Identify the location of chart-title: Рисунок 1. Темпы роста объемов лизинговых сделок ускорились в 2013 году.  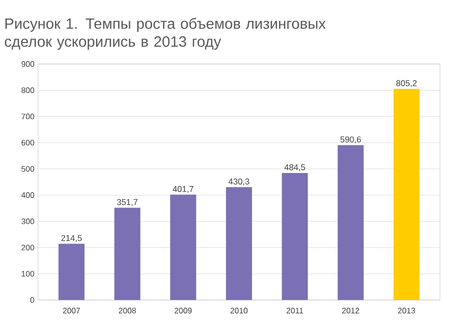
(165, 34).